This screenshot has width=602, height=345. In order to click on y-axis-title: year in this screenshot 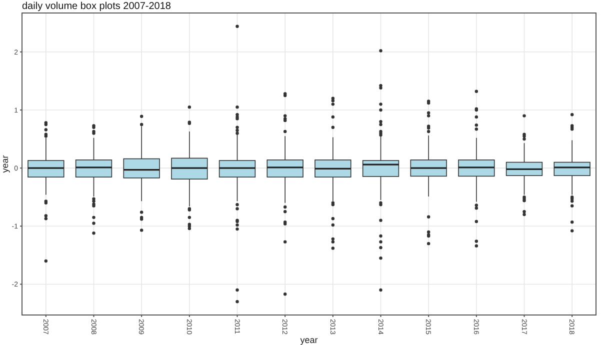, I will do `click(5, 164)`.